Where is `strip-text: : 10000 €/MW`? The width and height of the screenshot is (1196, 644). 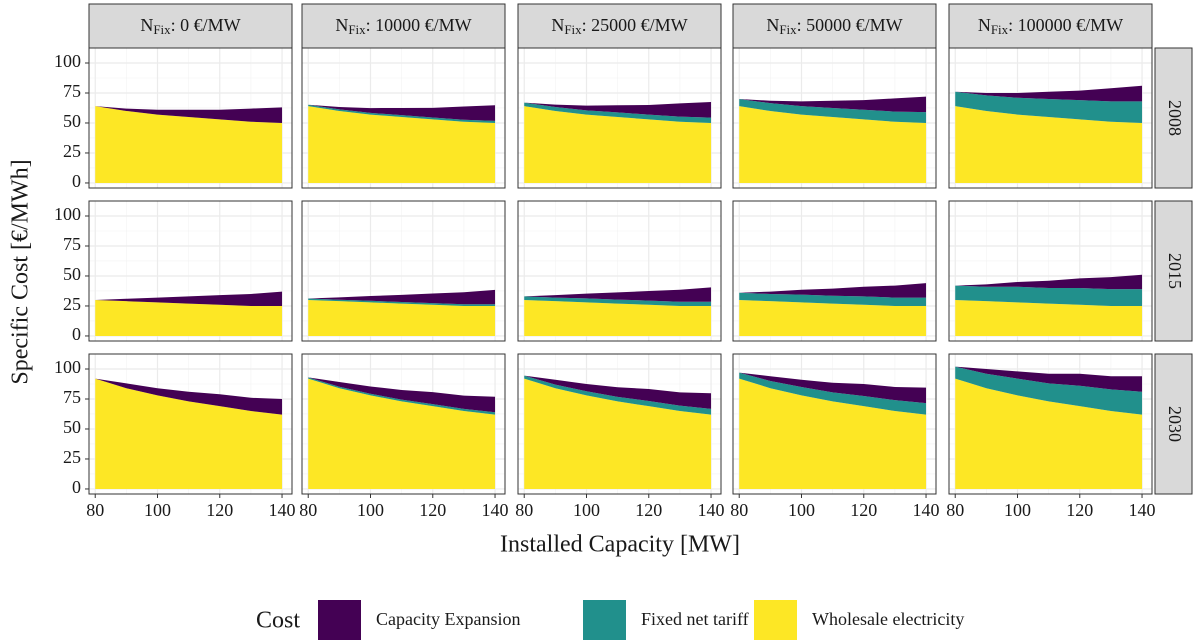 strip-text: : 10000 €/MW is located at coordinates (419, 25).